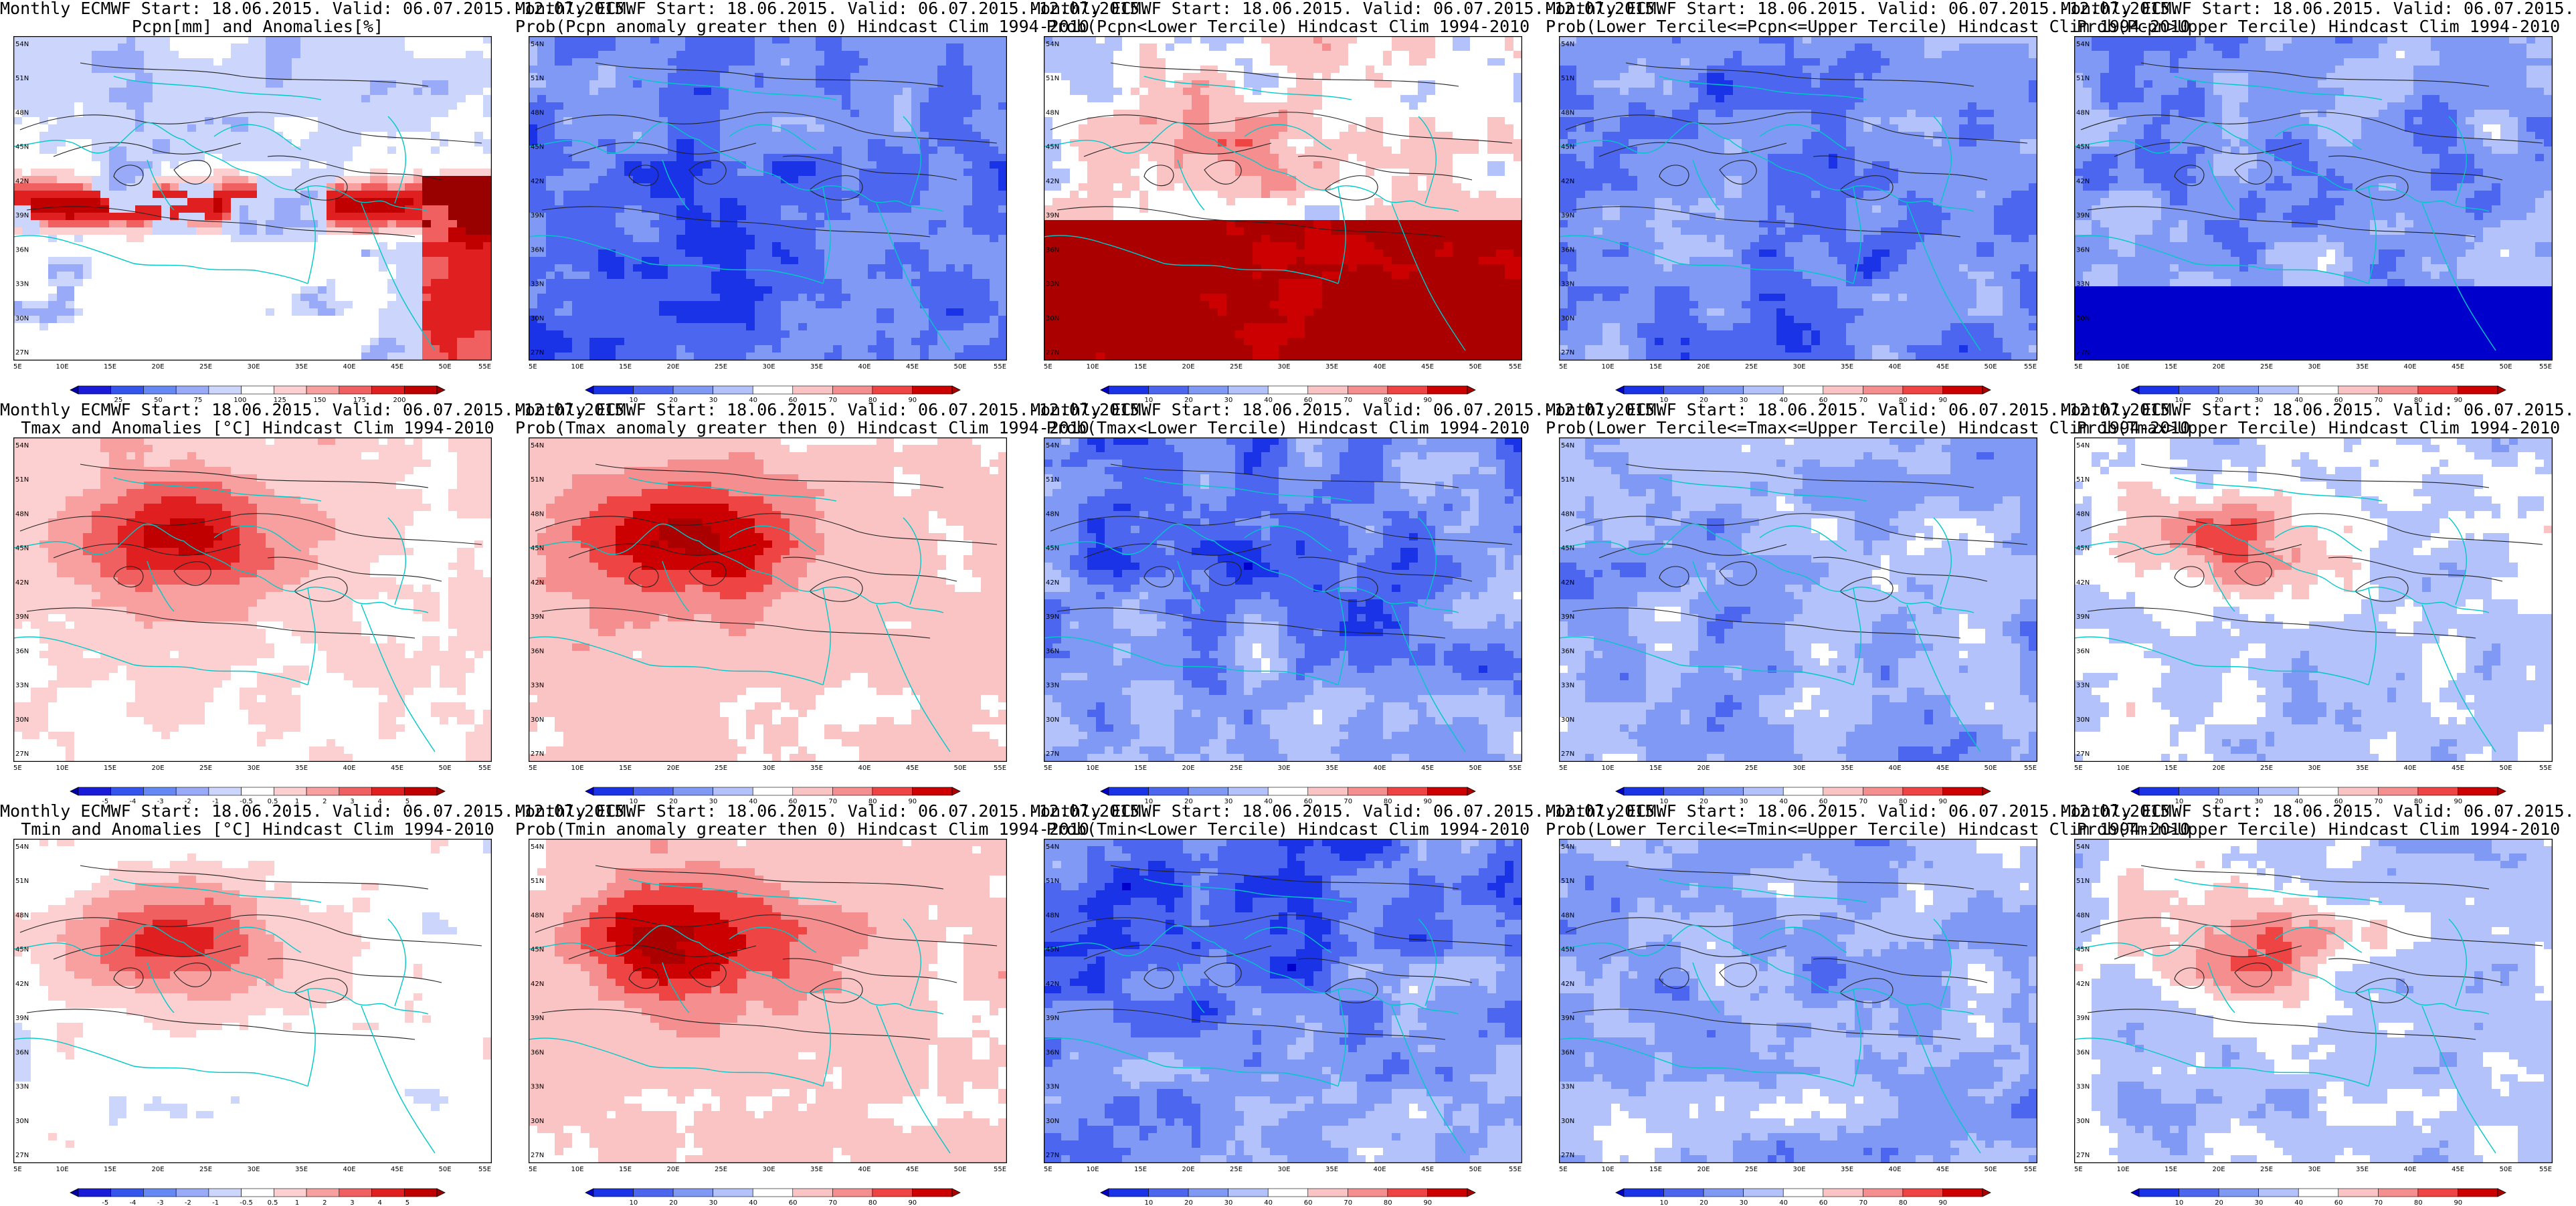 The image size is (2576, 1206). I want to click on lat-label: 45N, so click(1052, 950).